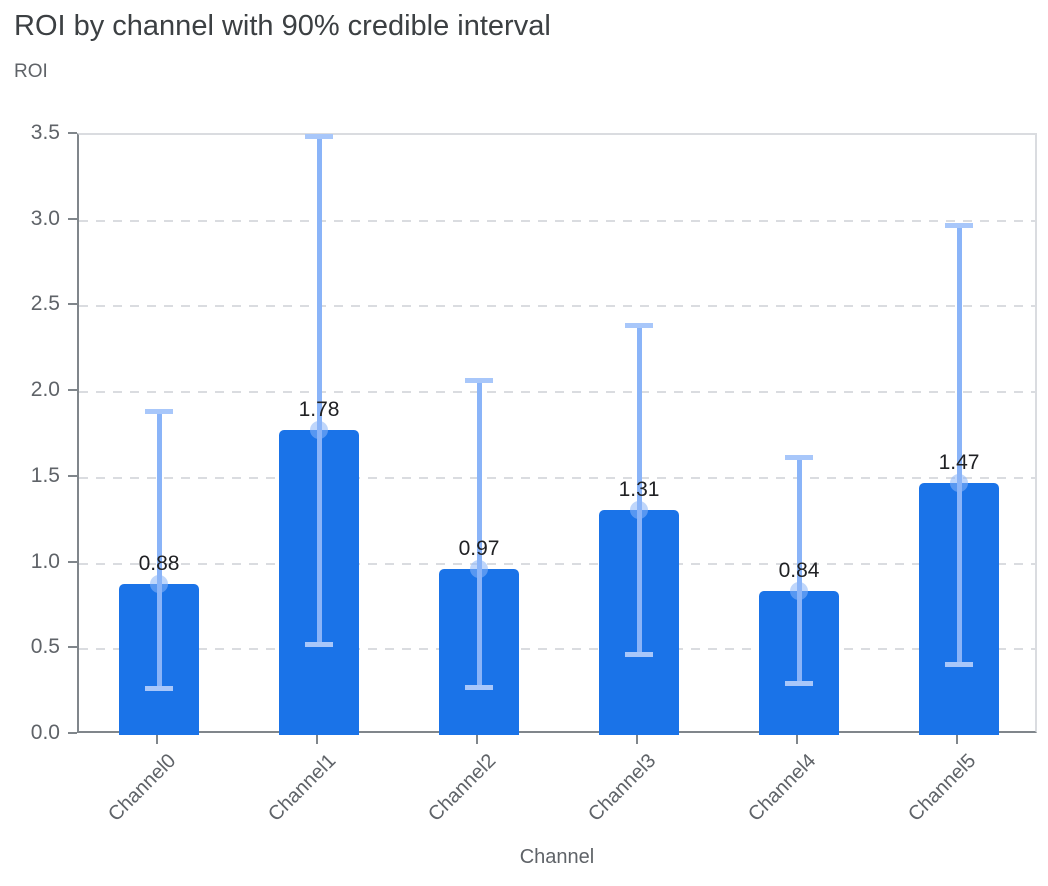 This screenshot has width=1048, height=886. Describe the element at coordinates (45, 390) in the screenshot. I see `y-tick-label: 2.0` at that location.